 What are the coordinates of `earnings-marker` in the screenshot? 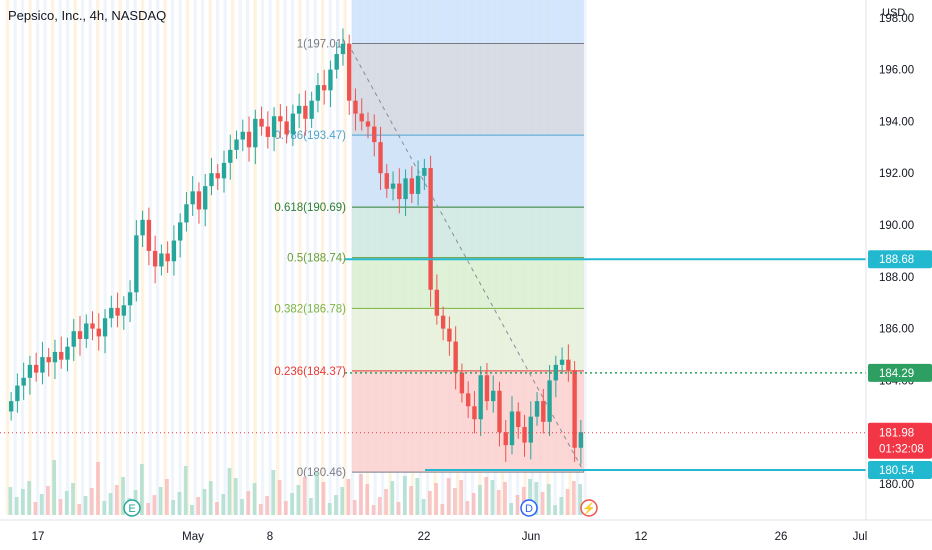 It's located at (132, 508).